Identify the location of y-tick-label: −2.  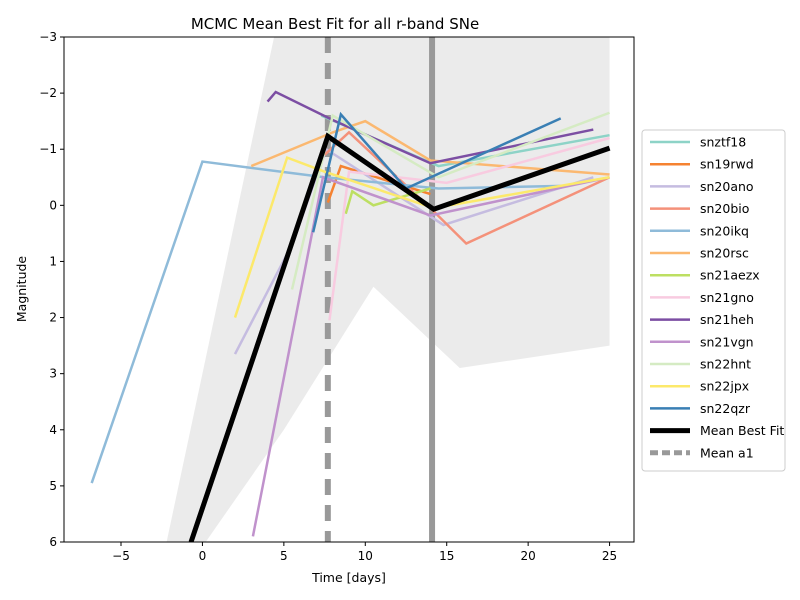
(48, 93).